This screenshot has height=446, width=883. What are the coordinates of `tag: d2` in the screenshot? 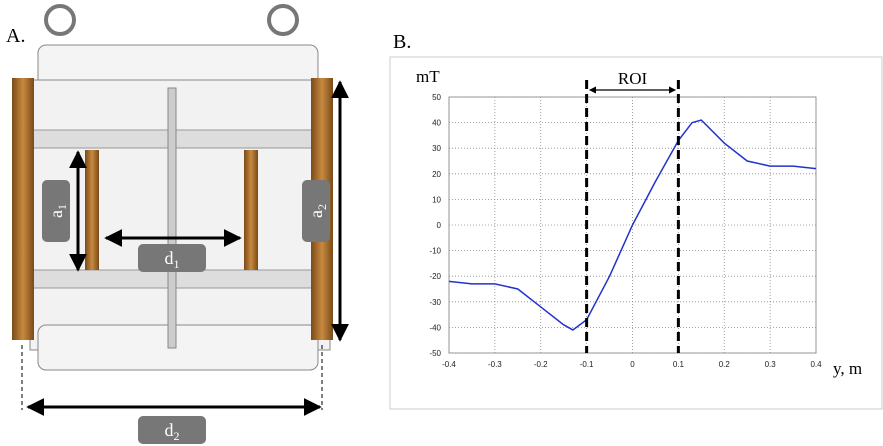 It's located at (172, 431).